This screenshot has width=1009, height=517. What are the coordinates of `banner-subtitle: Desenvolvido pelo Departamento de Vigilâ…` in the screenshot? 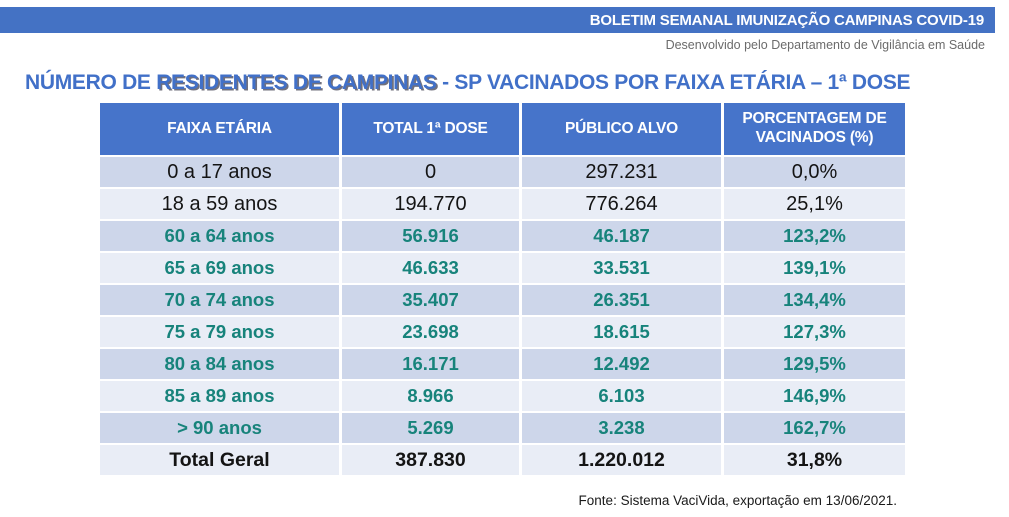 It's located at (825, 45).